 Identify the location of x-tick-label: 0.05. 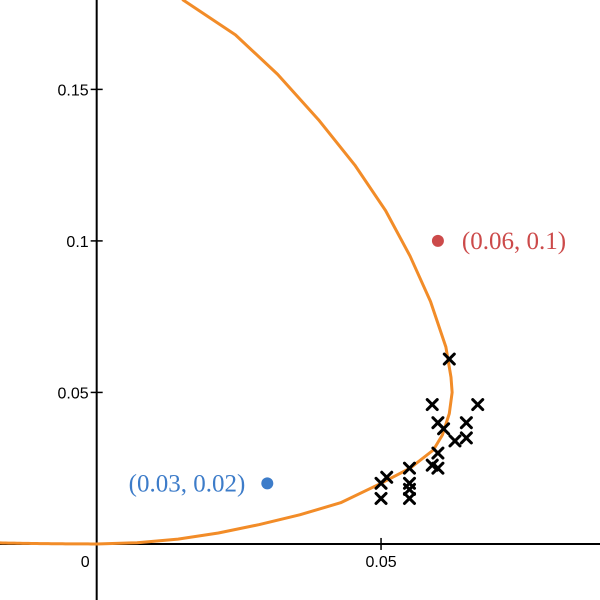
(380, 562).